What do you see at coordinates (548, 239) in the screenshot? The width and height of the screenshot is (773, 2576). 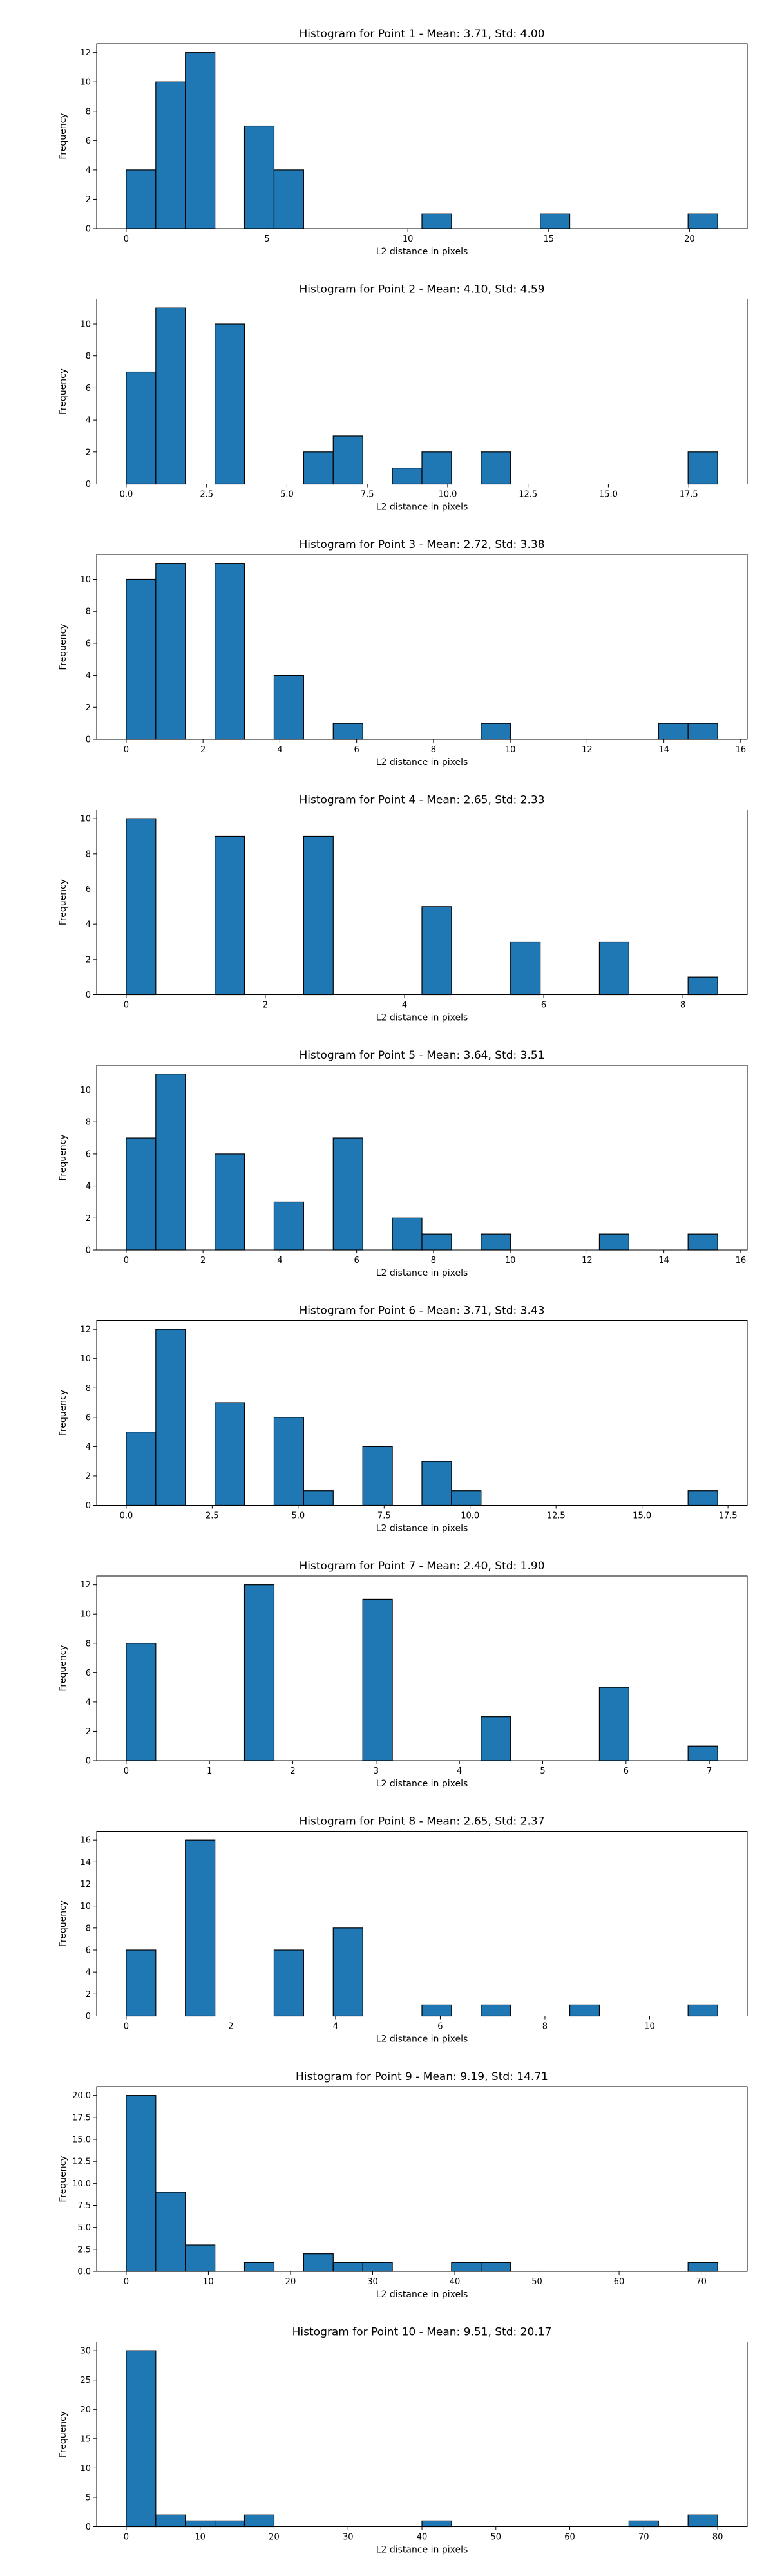 I see `x-tick-label: 15` at bounding box center [548, 239].